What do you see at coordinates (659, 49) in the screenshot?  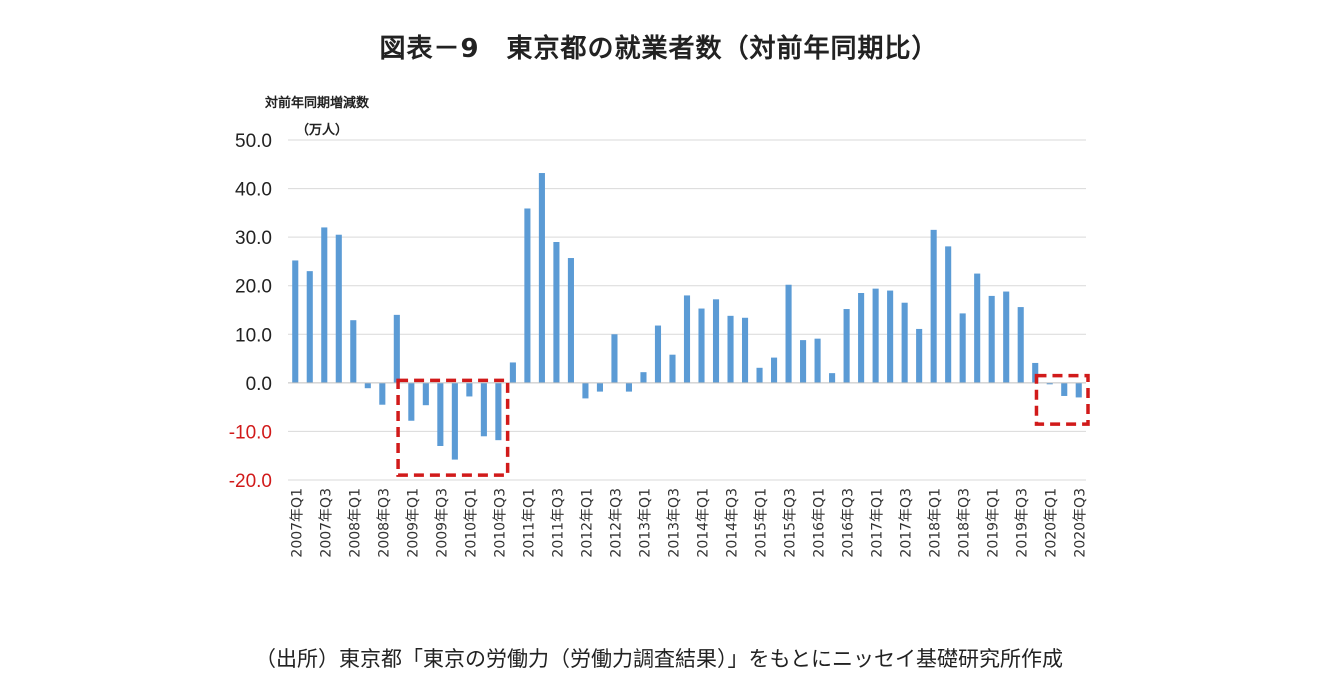 I see `chart-title: 図表－9 東京都の就業者数（対前年同期比）` at bounding box center [659, 49].